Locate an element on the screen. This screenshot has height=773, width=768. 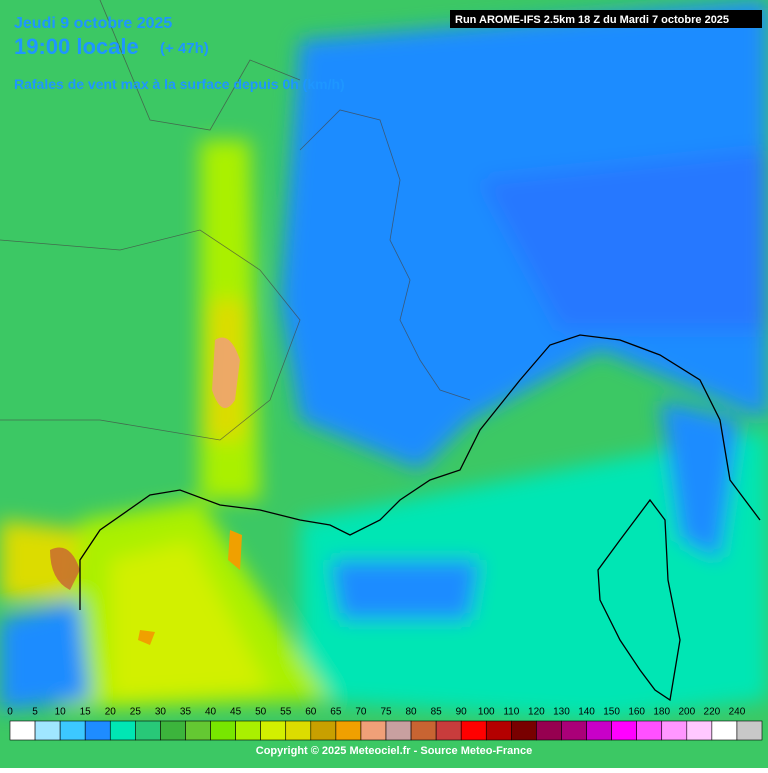
sea-blue is located at coordinates (405, 590).